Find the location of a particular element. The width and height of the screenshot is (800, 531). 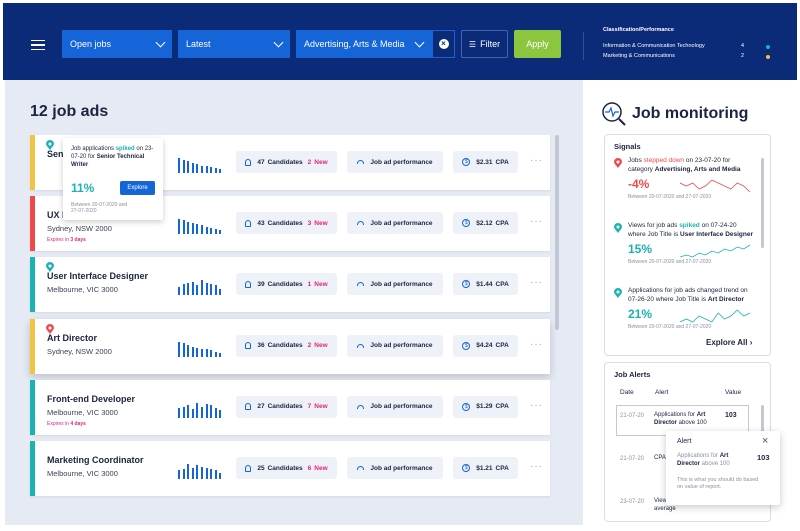

close-button: × is located at coordinates (765, 441).